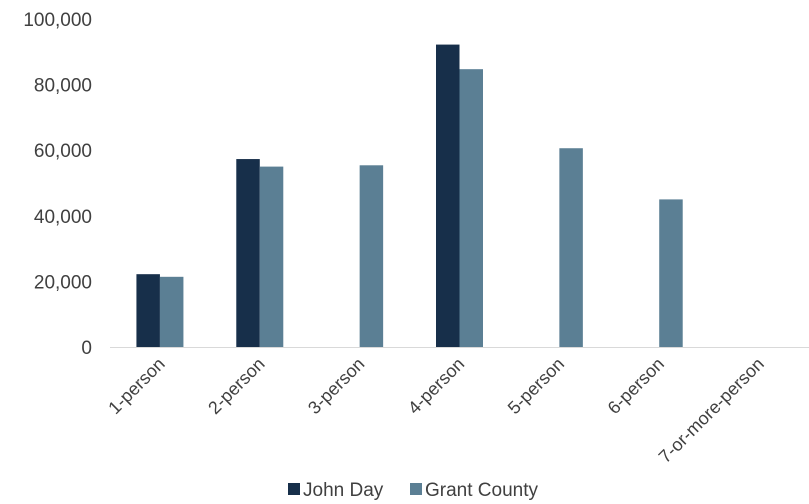 This screenshot has height=504, width=809. Describe the element at coordinates (57, 184) in the screenshot. I see `y-axis: 0 20,000 40,000 60,000 80,000 100,000` at that location.